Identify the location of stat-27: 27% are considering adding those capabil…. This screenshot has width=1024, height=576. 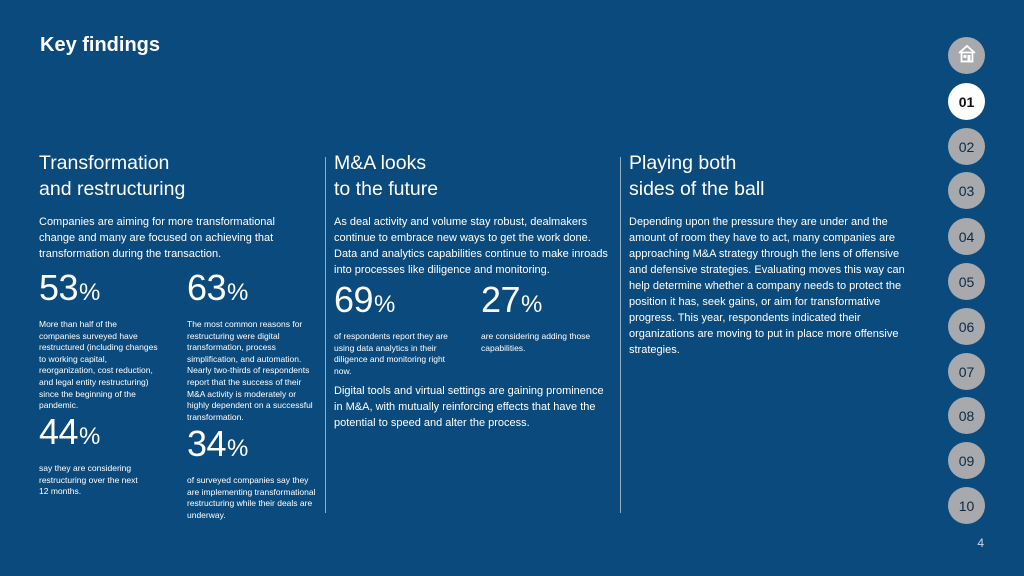
(536, 316).